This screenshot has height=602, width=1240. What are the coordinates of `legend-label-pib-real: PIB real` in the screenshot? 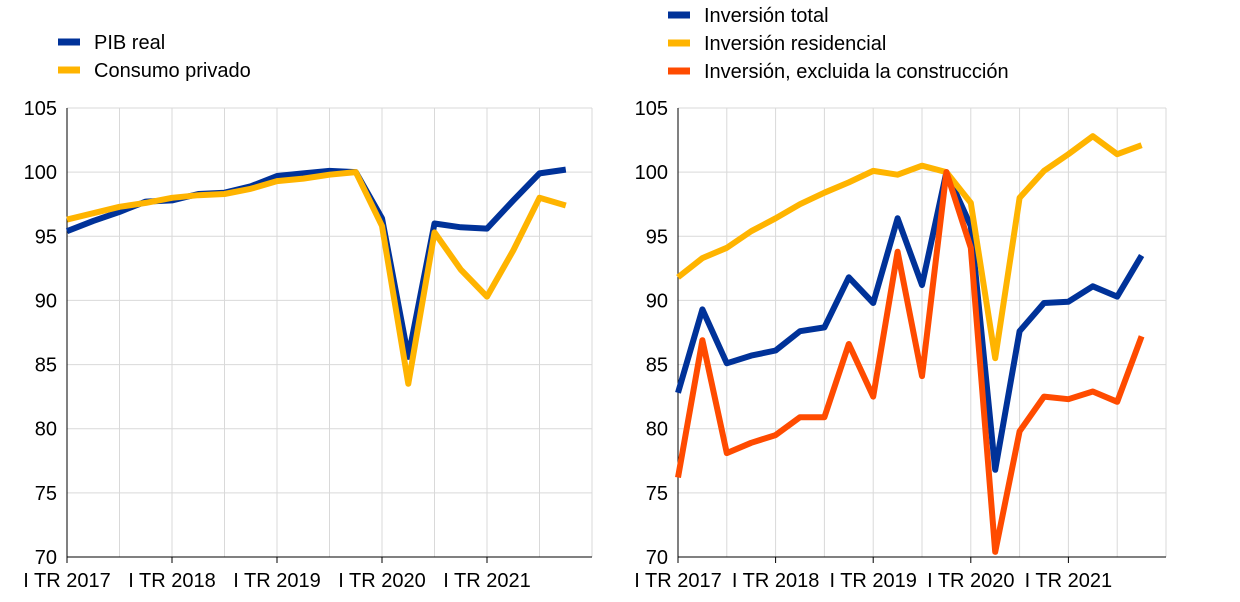 It's located at (129, 43).